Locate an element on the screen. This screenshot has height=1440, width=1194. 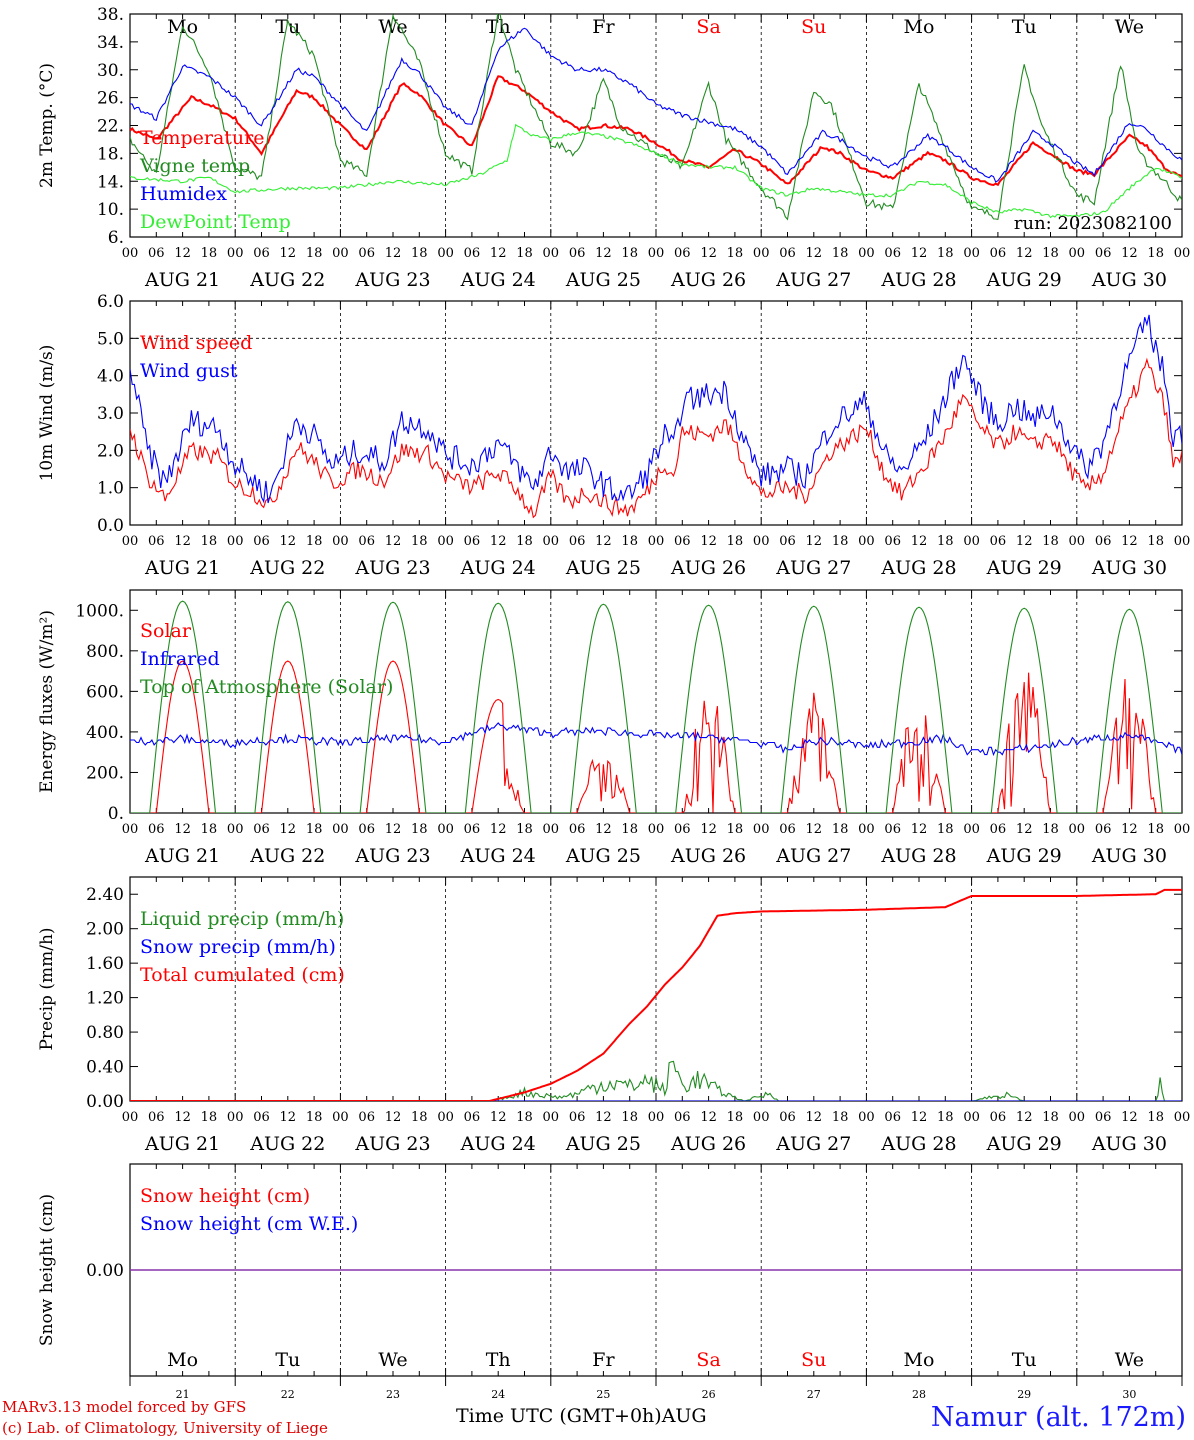
series-infrared is located at coordinates (656, 739).